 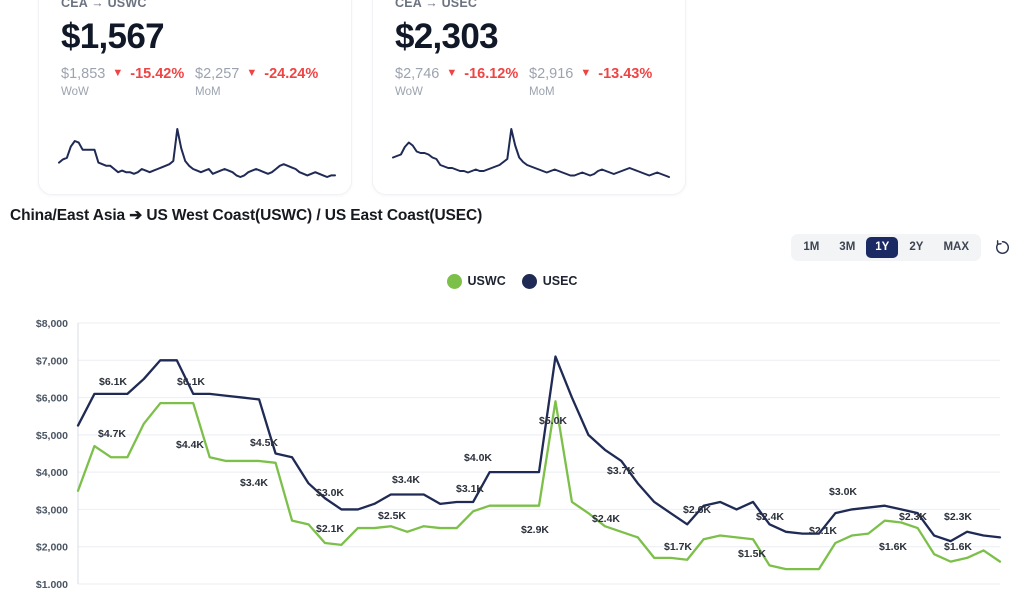 I want to click on kpi-value: $2,303, so click(x=447, y=36).